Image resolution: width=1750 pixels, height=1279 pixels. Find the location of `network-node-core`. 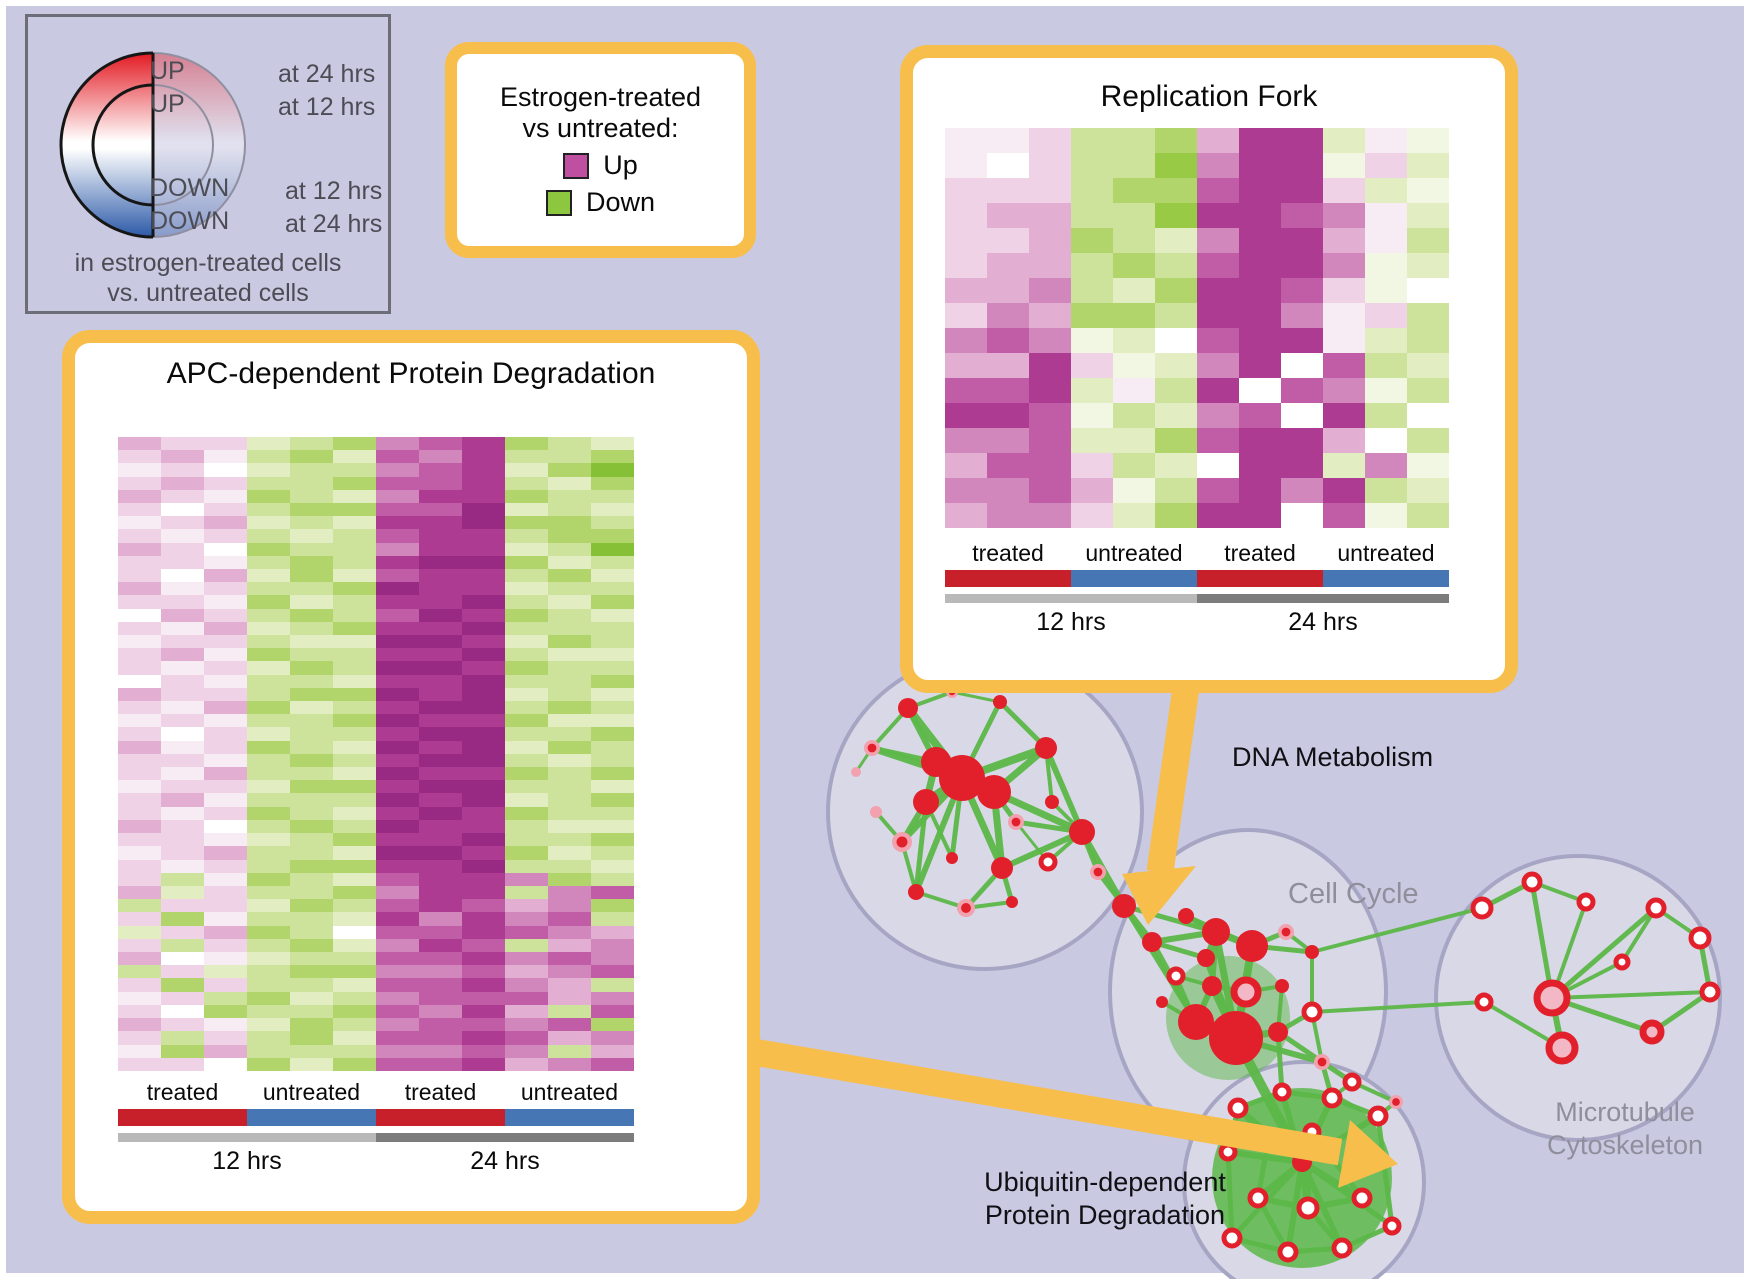

network-node-core is located at coordinates (1016, 822).